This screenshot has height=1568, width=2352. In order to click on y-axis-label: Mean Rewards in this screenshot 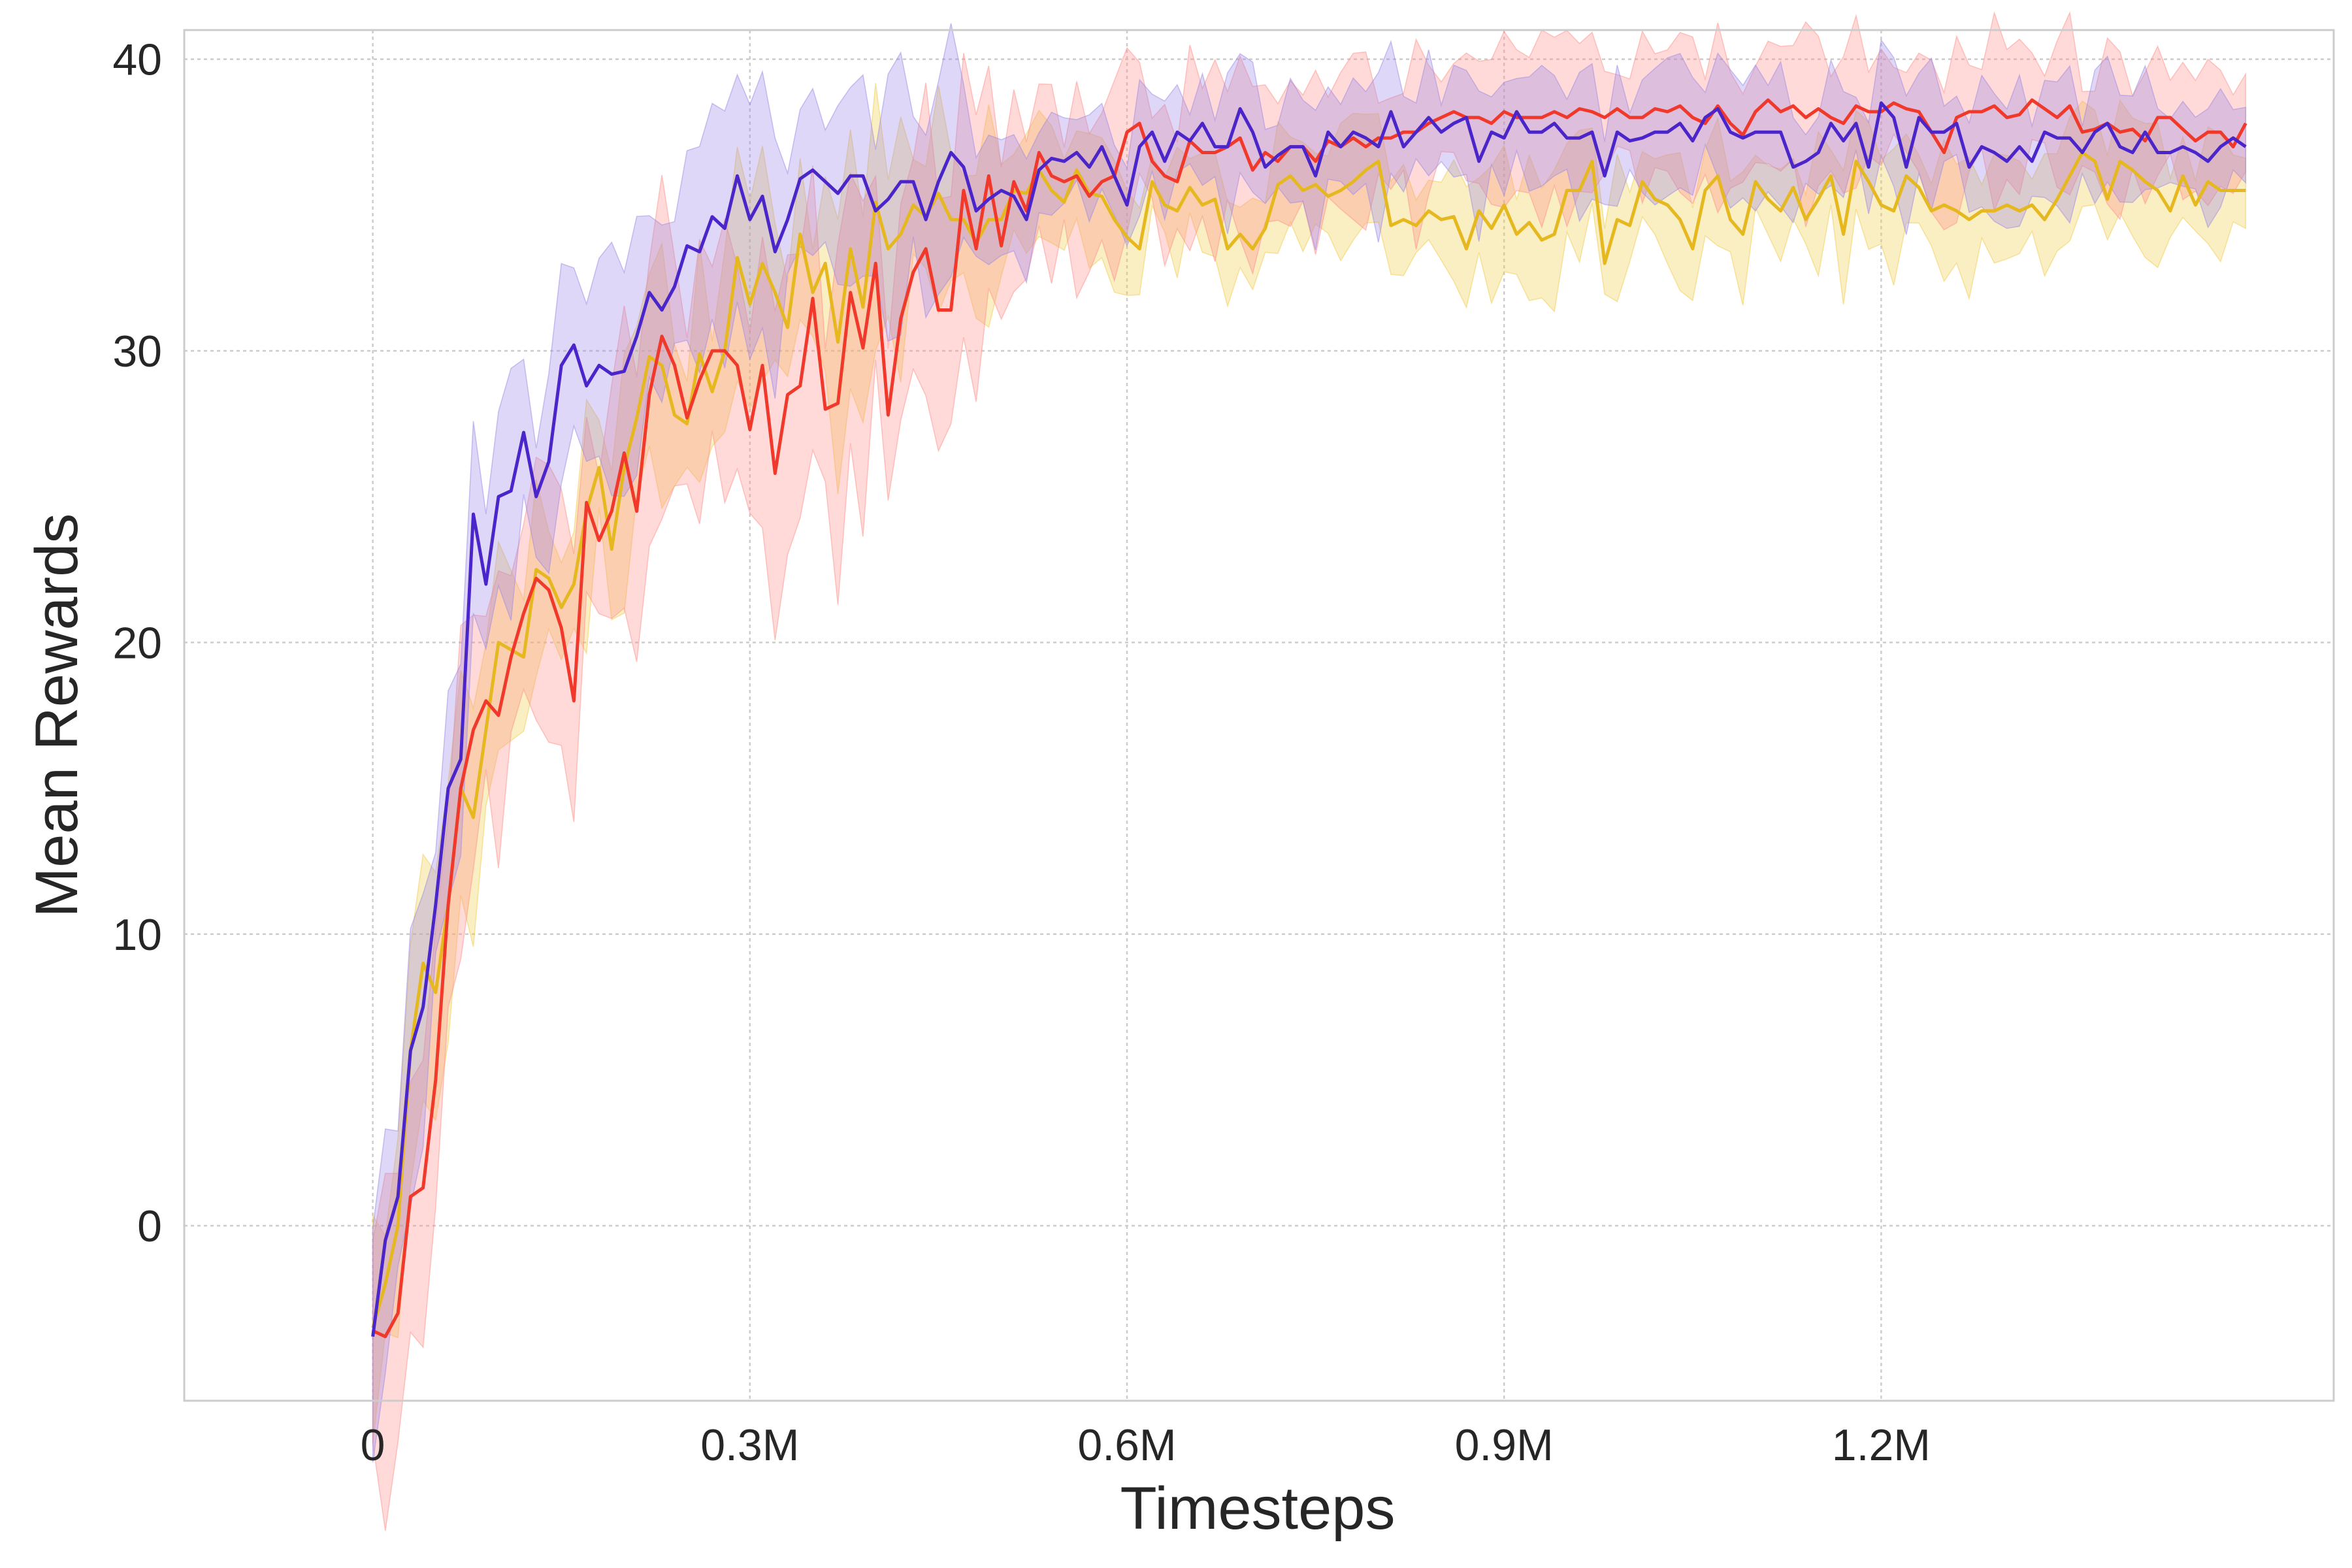, I will do `click(57, 716)`.